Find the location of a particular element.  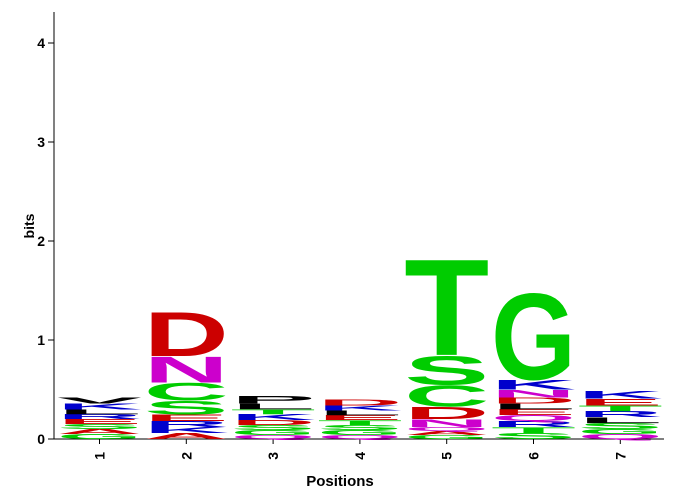

x-tick-label: 2 is located at coordinates (186, 456).